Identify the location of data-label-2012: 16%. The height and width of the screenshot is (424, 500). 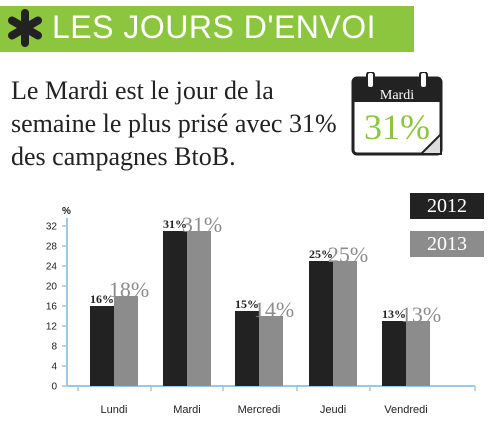
(102, 299).